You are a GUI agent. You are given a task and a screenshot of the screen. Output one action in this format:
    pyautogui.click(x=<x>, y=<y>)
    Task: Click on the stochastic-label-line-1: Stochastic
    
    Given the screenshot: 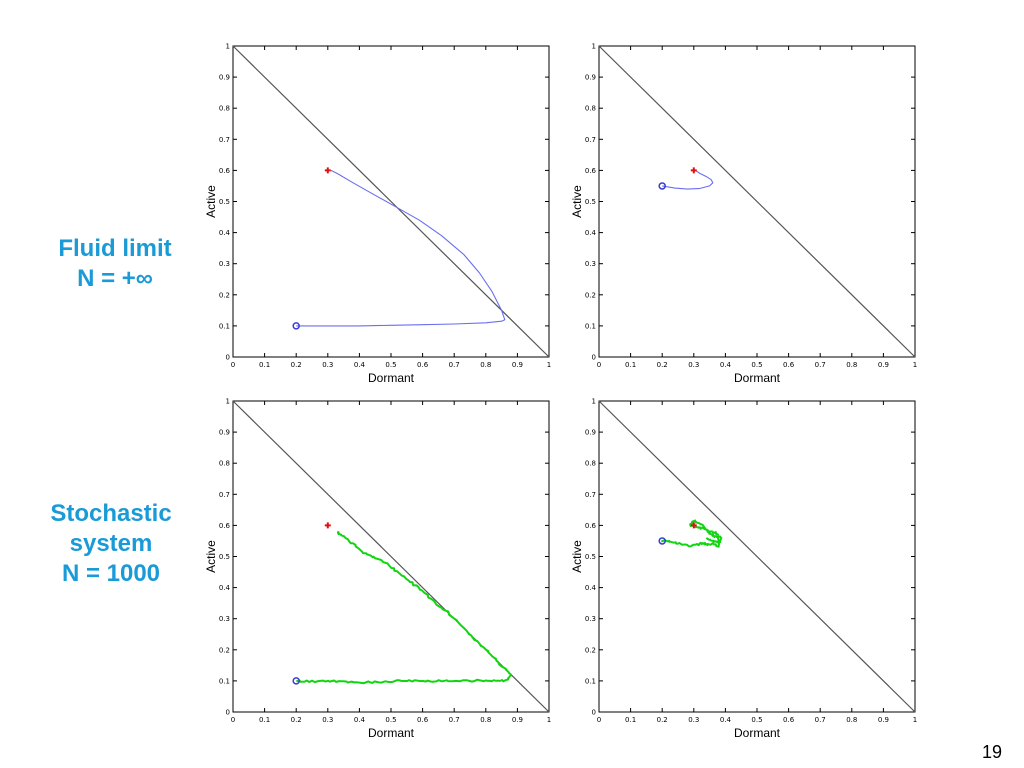 What is the action you would take?
    pyautogui.click(x=111, y=513)
    